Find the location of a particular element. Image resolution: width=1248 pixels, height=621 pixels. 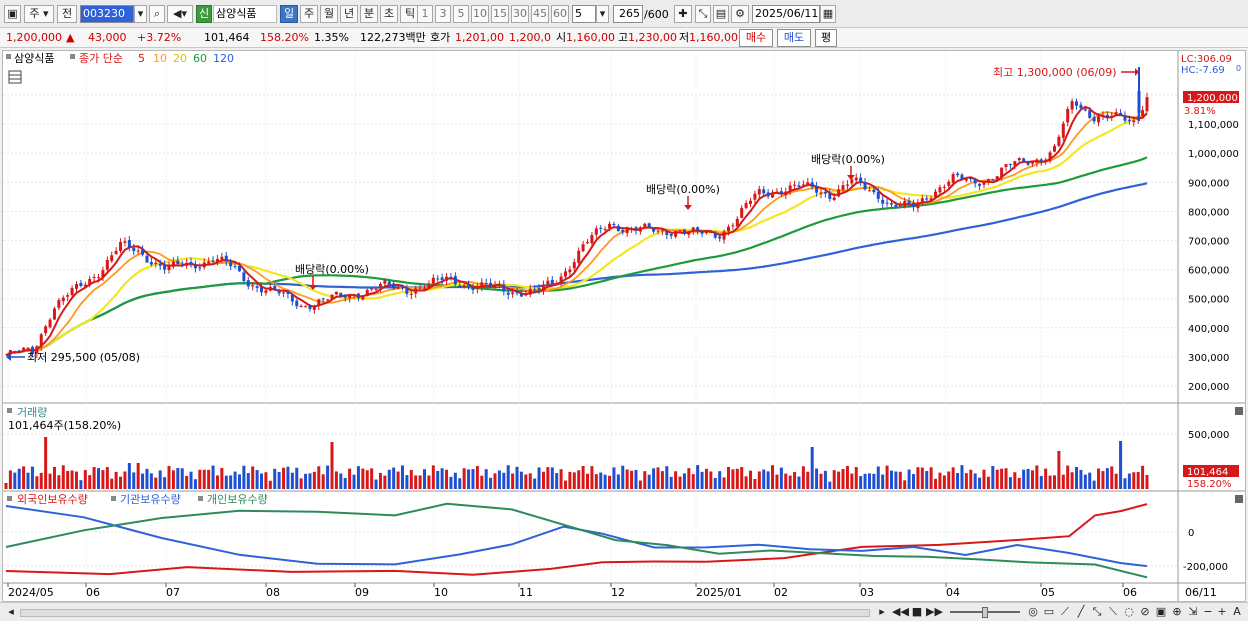

zoom-slider-handle is located at coordinates (985, 612).